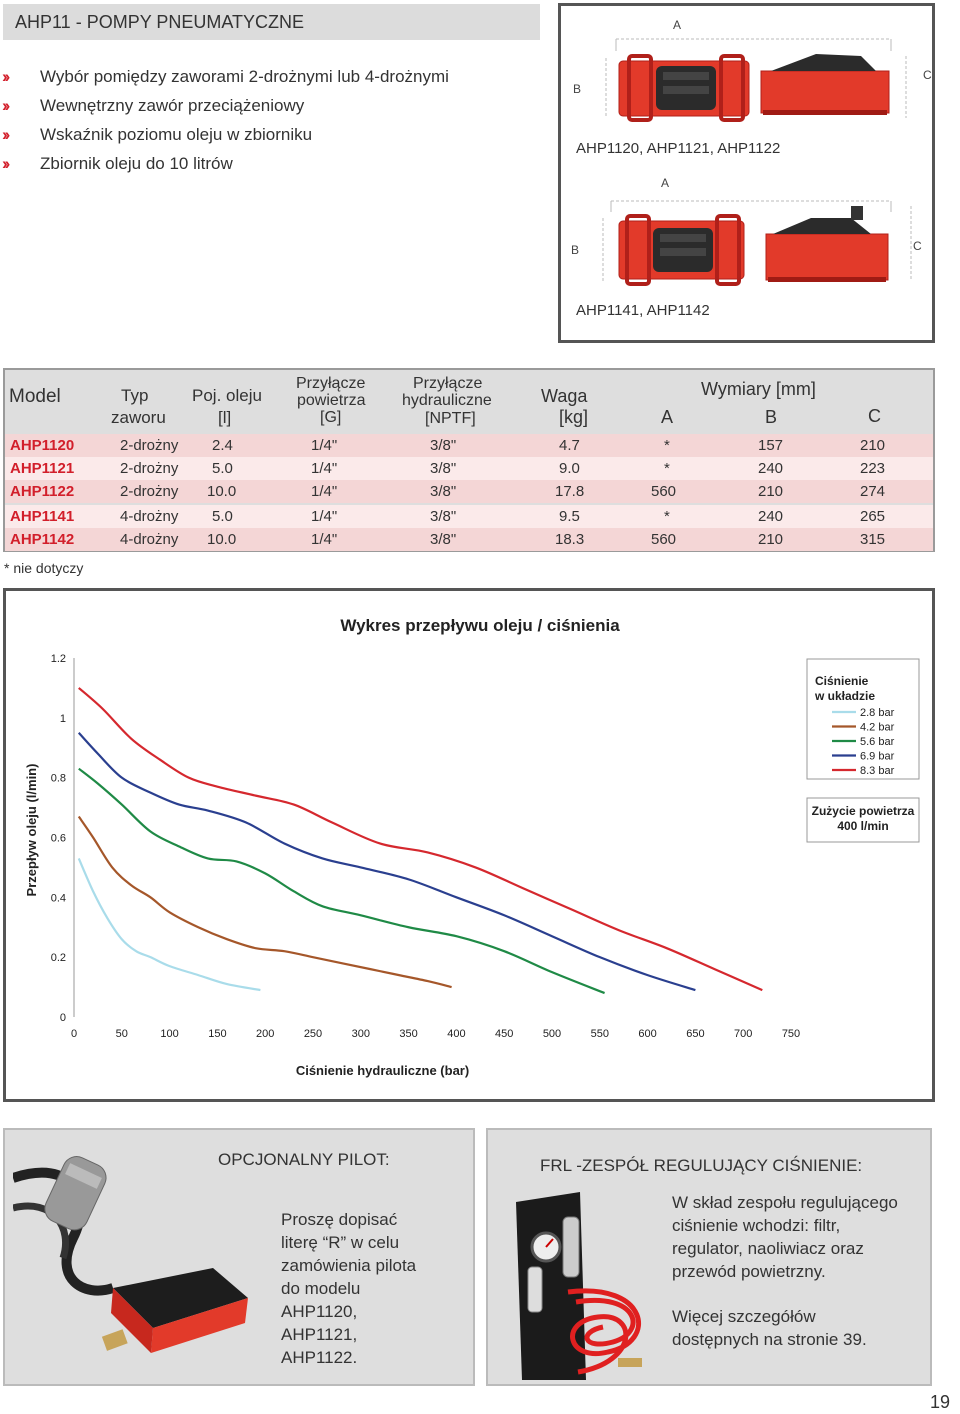 The height and width of the screenshot is (1414, 960). What do you see at coordinates (771, 417) in the screenshot?
I see `col-header-b: B` at bounding box center [771, 417].